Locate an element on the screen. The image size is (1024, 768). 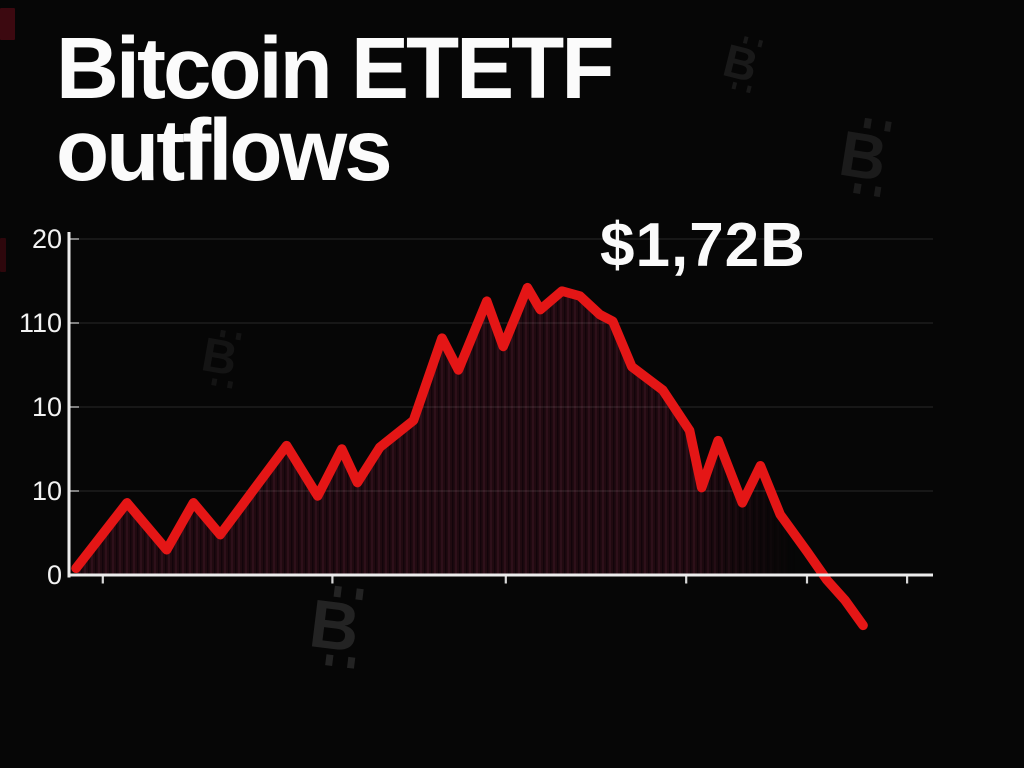
page-title: Bitcoin ETETF outflows is located at coordinates (335, 109).